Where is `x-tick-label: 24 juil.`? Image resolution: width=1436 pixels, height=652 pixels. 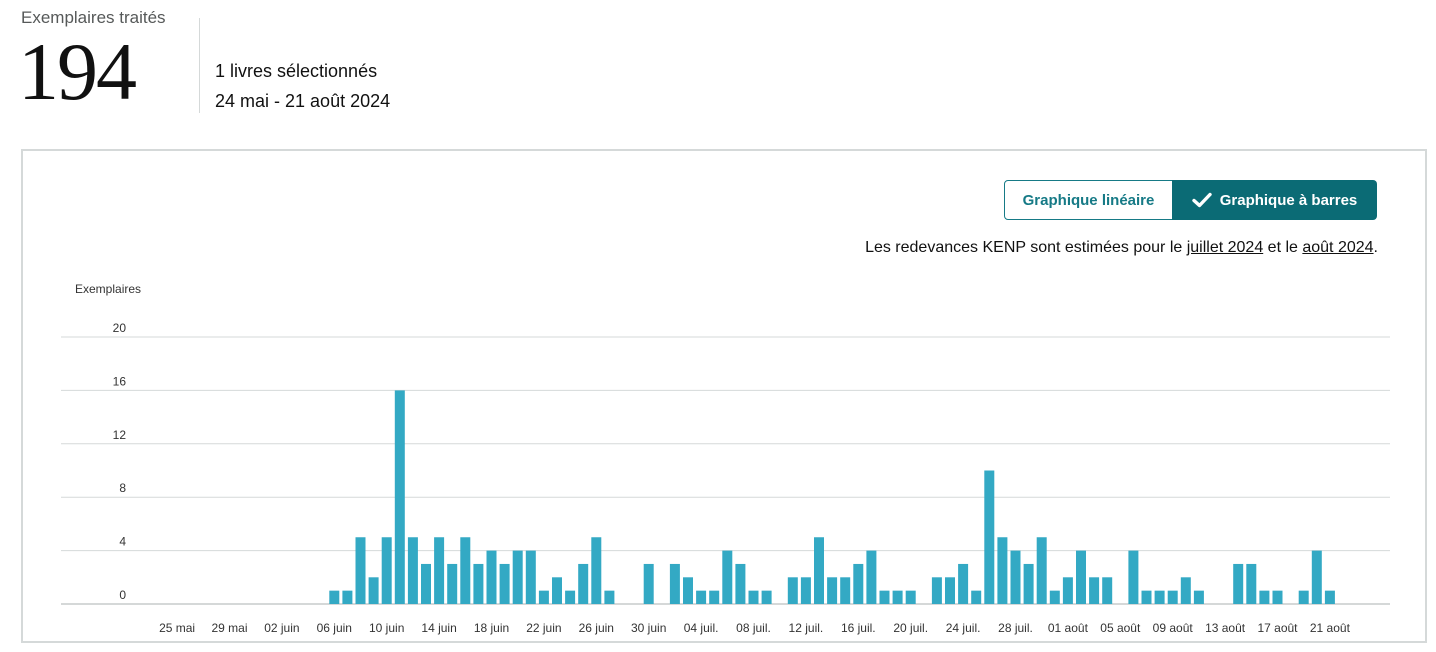
x-tick-label: 24 juil. is located at coordinates (963, 628).